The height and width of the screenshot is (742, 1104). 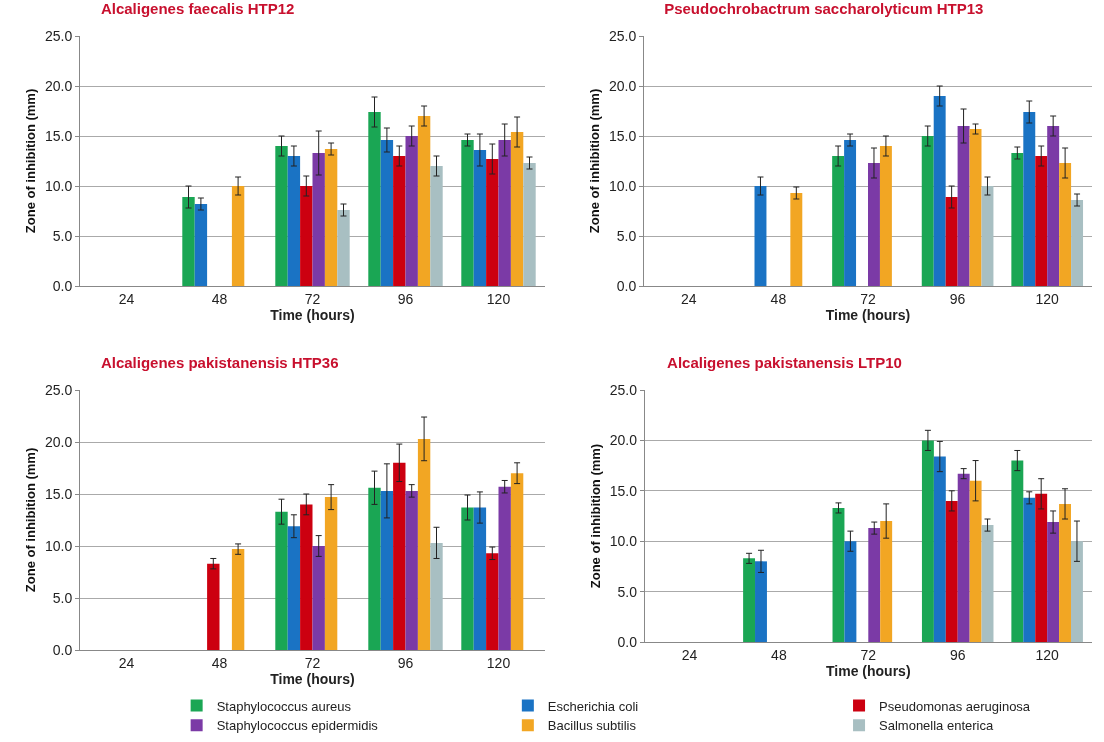 What do you see at coordinates (824, 8) in the screenshot?
I see `chart-title: Pseudochrobactrum saccharolyticum HTP13` at bounding box center [824, 8].